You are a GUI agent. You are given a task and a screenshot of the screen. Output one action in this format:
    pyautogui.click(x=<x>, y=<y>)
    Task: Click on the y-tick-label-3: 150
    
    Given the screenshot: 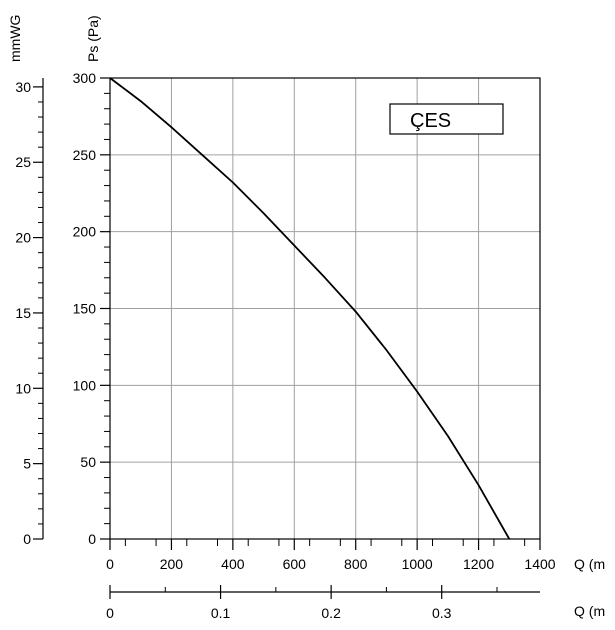 What is the action you would take?
    pyautogui.click(x=85, y=309)
    